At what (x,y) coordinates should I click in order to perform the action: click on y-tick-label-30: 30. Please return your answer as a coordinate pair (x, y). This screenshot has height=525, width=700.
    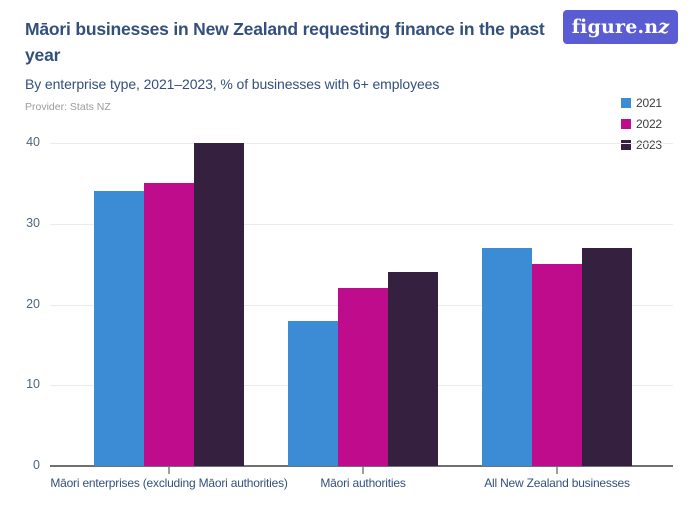
    Looking at the image, I should click on (33, 222).